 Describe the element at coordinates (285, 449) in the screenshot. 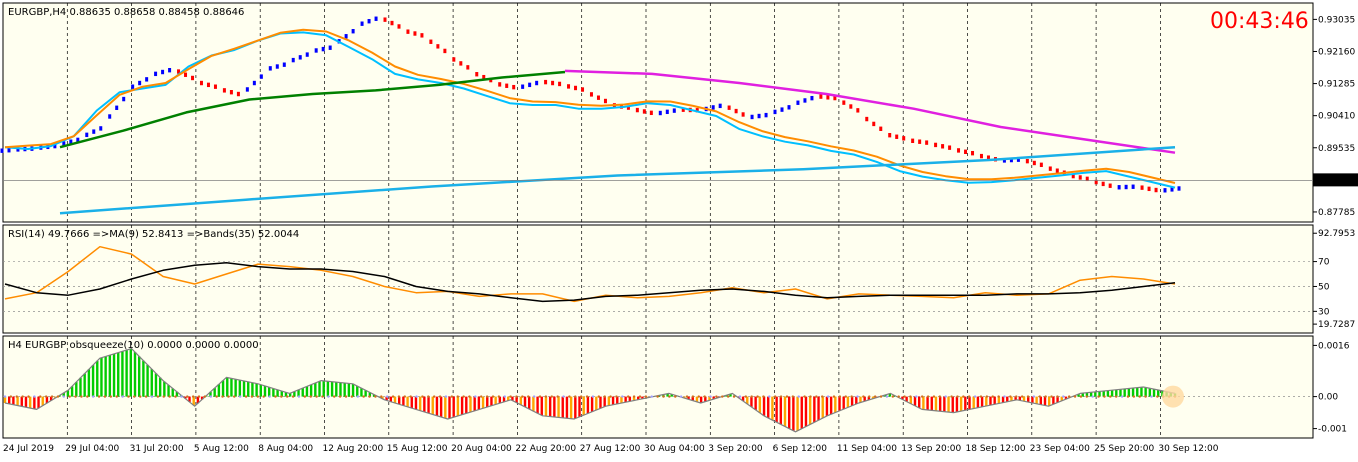

I see `x-tick-label: 8 Aug 04:00` at that location.